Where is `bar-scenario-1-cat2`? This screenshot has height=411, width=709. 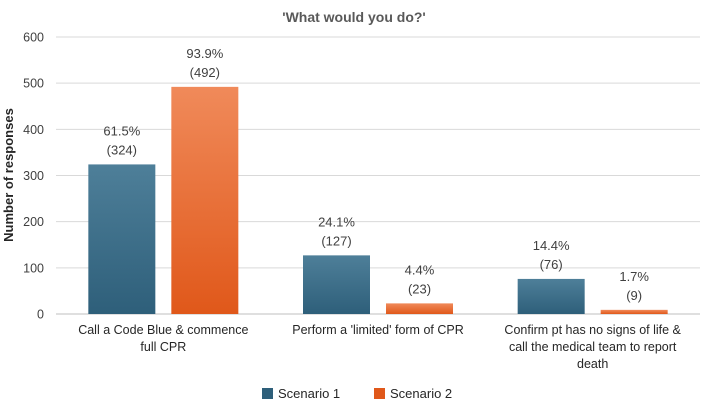 bar-scenario-1-cat2 is located at coordinates (336, 284).